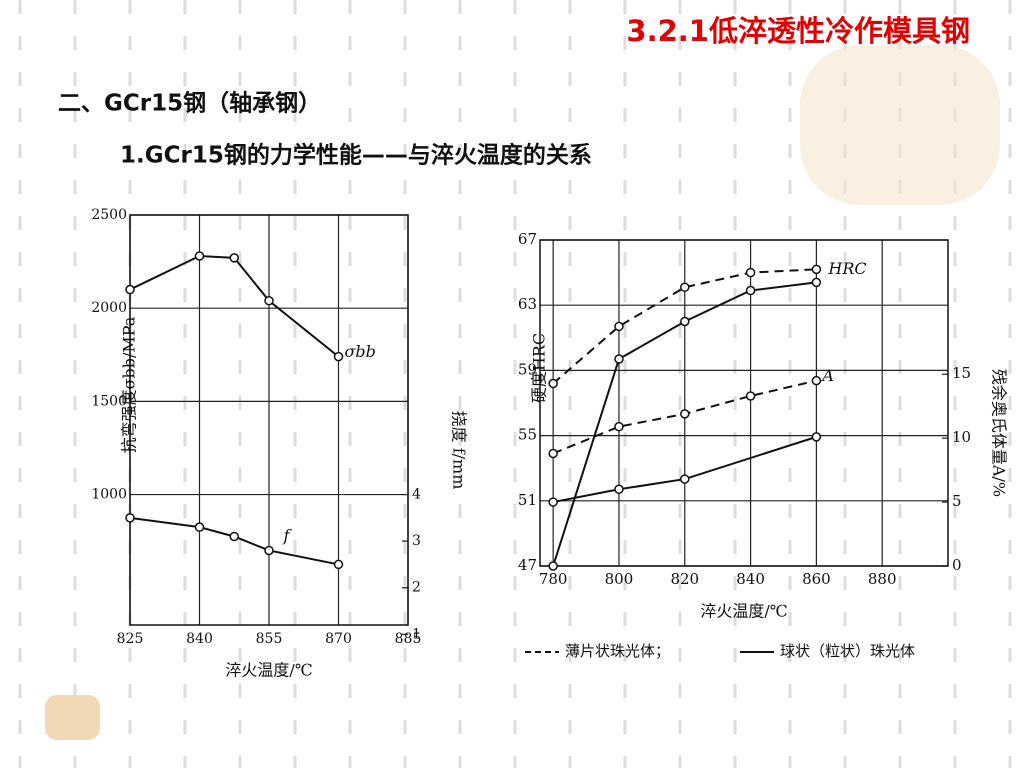 The image size is (1024, 772). Describe the element at coordinates (356, 155) in the screenshot. I see `subtitle: 1.GCr15钢的力学性能——与淬火温度的关系` at that location.